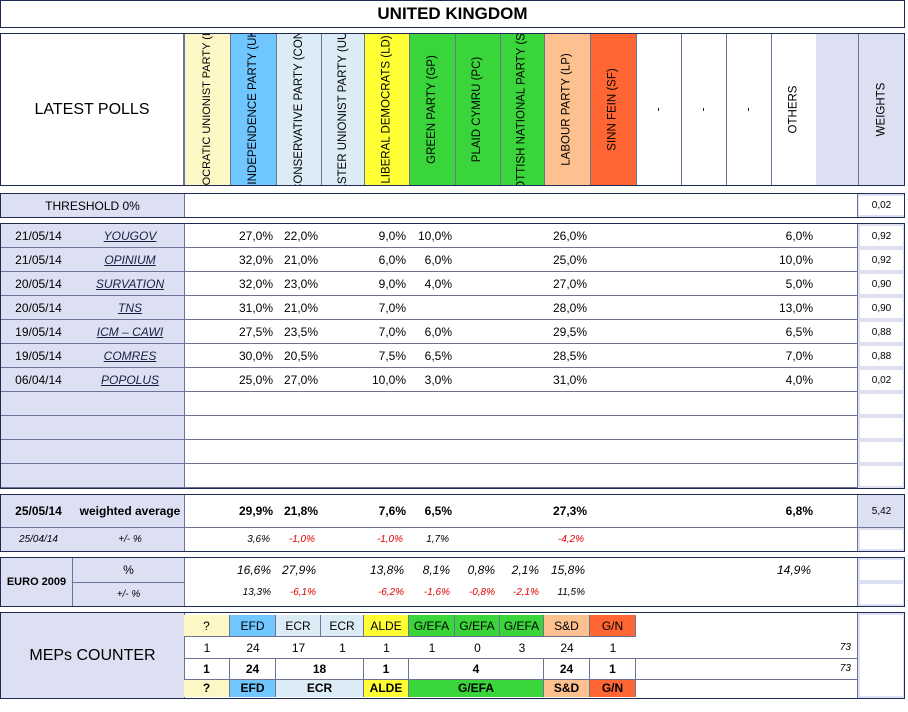  I want to click on poll-weight: 0,90, so click(881, 284).